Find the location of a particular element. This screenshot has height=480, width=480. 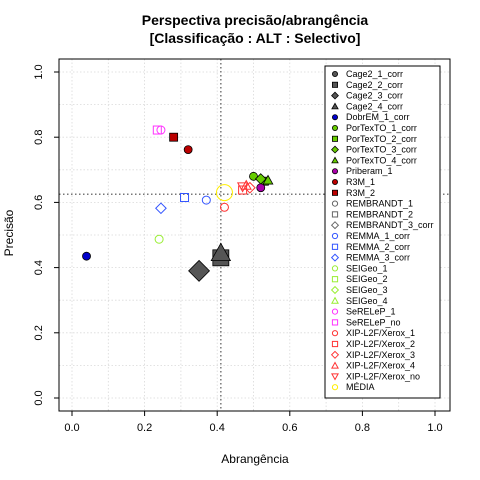

x-tick-label: 0.2 is located at coordinates (144, 428).